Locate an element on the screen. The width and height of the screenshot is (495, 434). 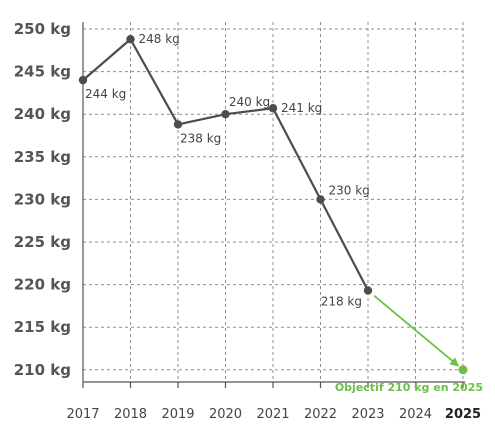
x-tick-label: 2021 is located at coordinates (272, 414).